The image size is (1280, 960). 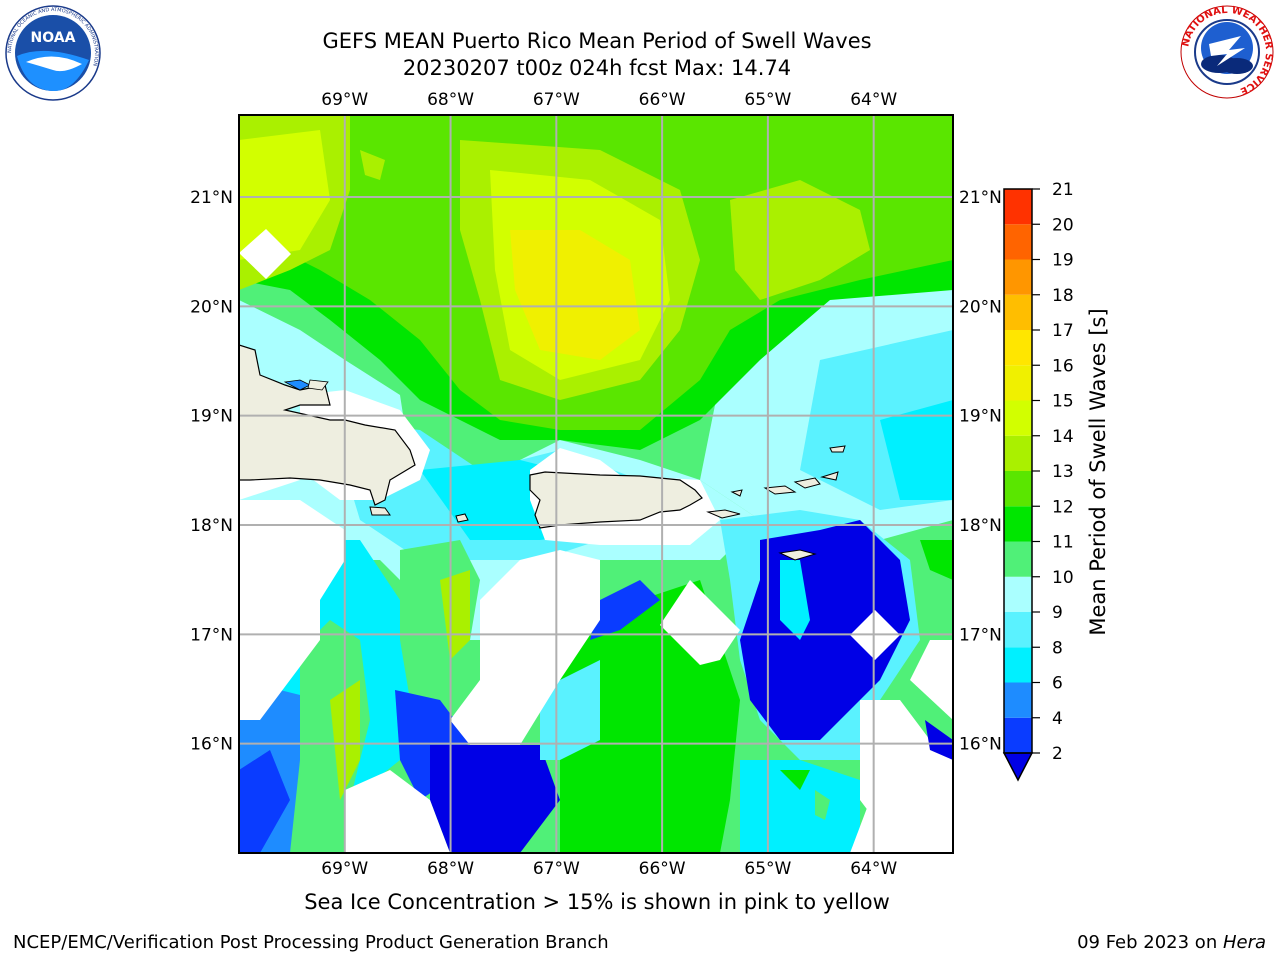 I want to click on footer-host: Hera, so click(x=1244, y=942).